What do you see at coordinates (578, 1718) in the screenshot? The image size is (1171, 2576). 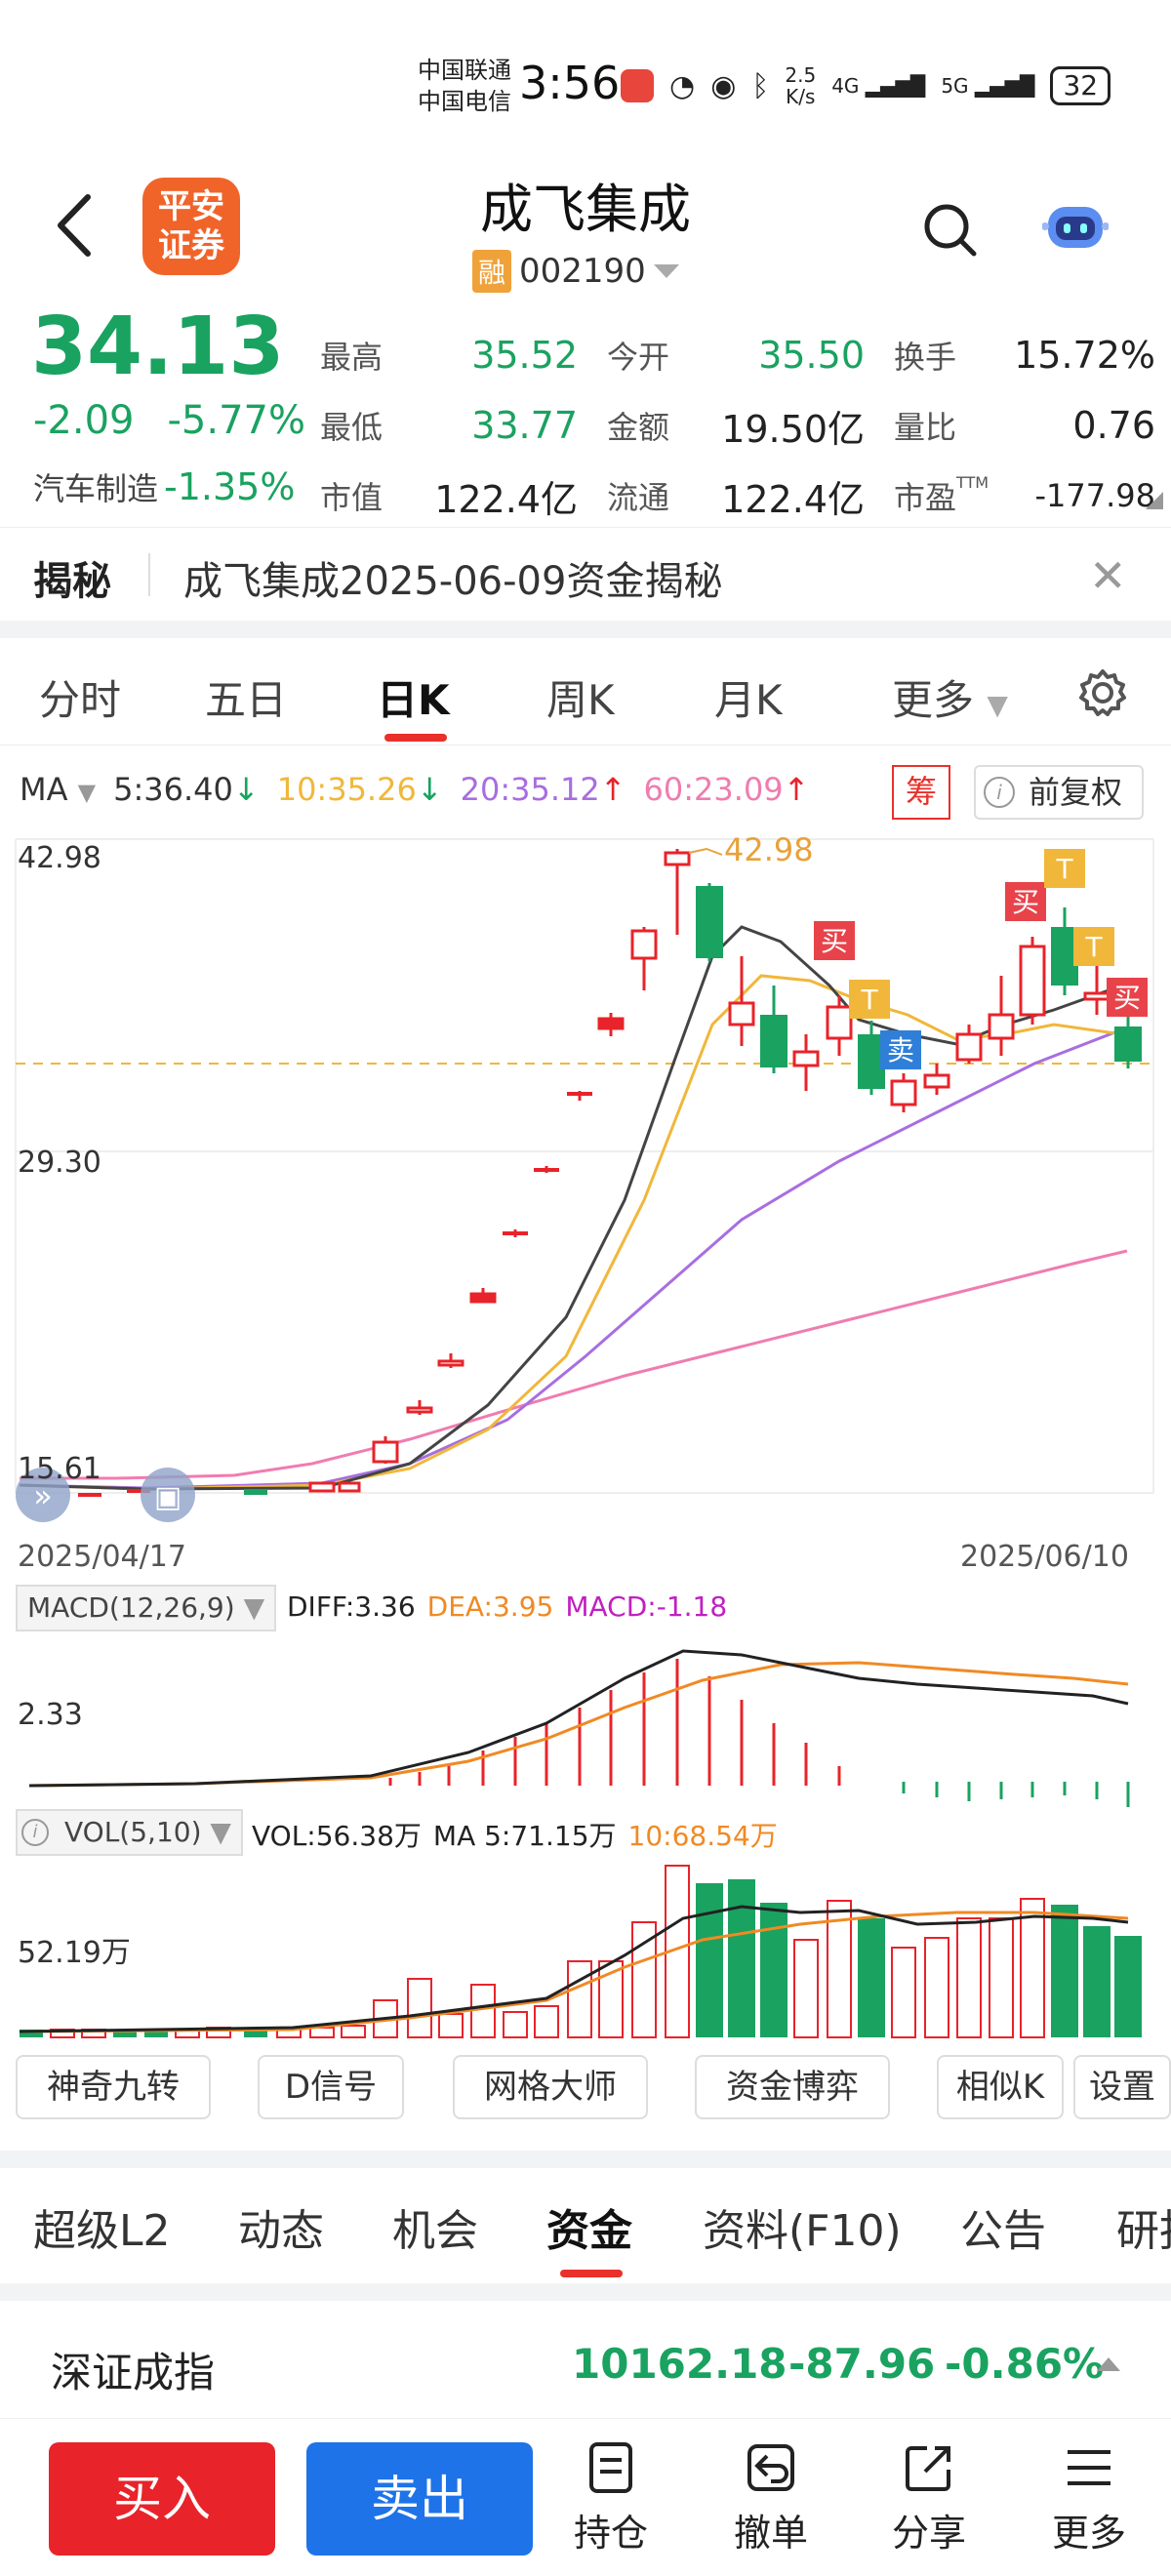 I see `macd-diff-line` at bounding box center [578, 1718].